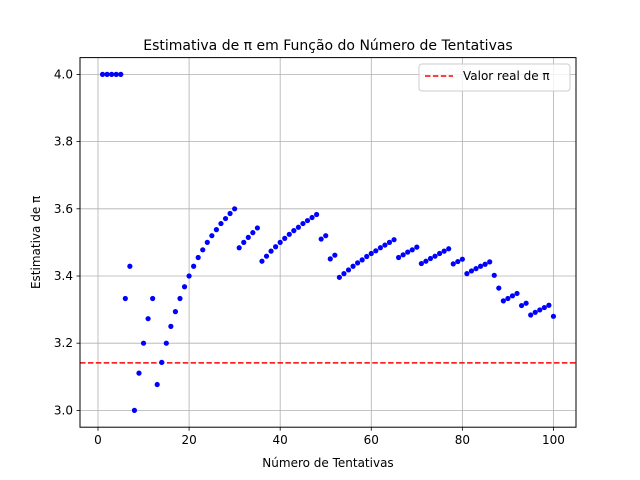  I want to click on legend-label: Valor real de π, so click(506, 76).